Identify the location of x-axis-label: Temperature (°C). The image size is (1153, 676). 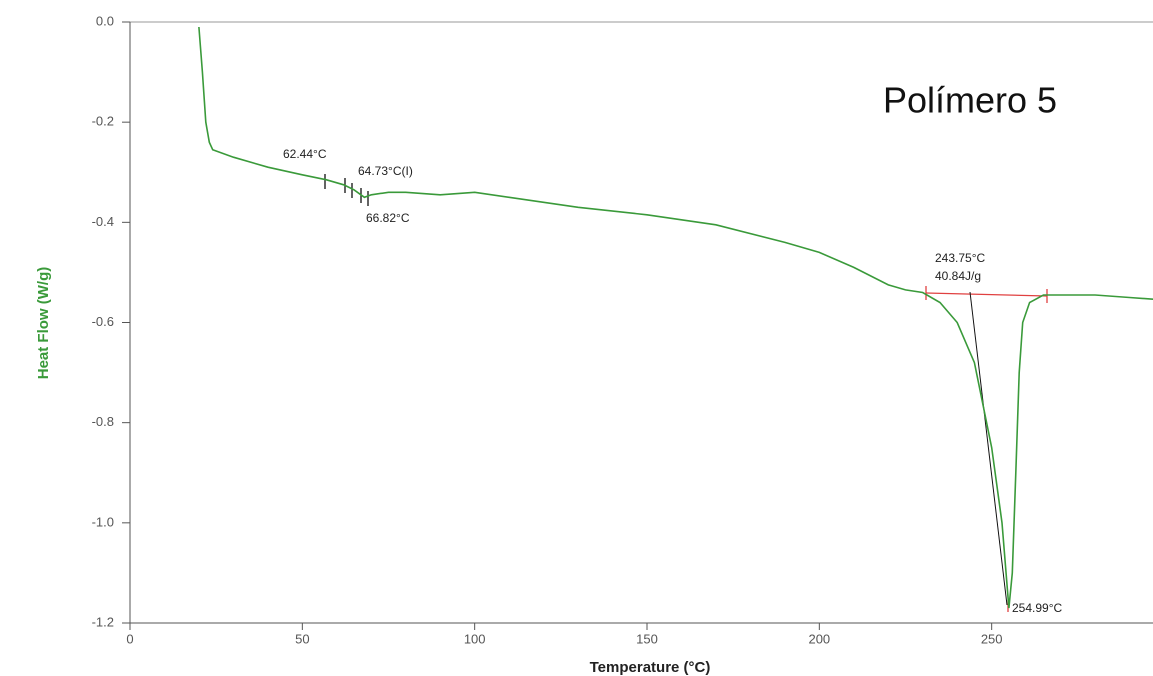
(650, 667).